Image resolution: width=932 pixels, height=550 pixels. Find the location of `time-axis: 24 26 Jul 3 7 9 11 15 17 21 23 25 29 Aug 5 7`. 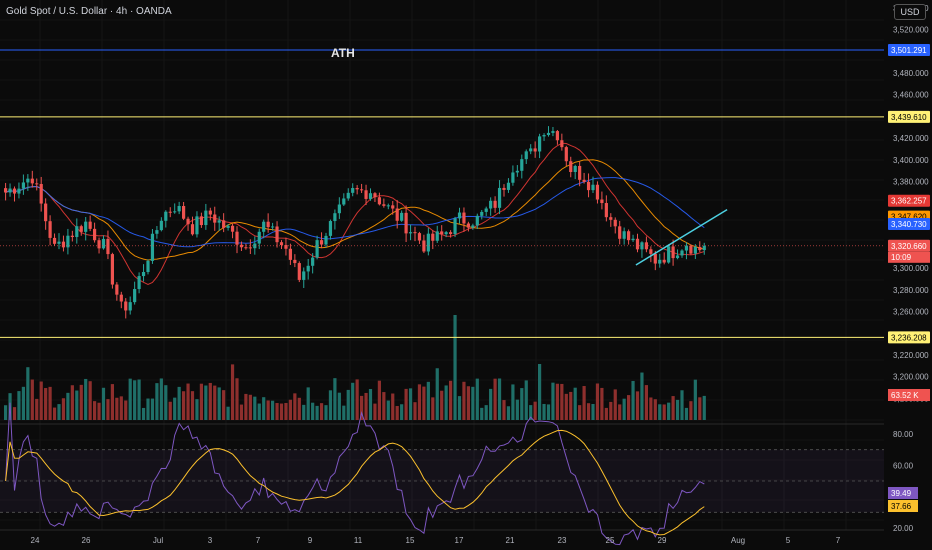

time-axis: 24 26 Jul 3 7 9 11 15 17 21 23 25 29 Aug 5 7 is located at coordinates (436, 540).